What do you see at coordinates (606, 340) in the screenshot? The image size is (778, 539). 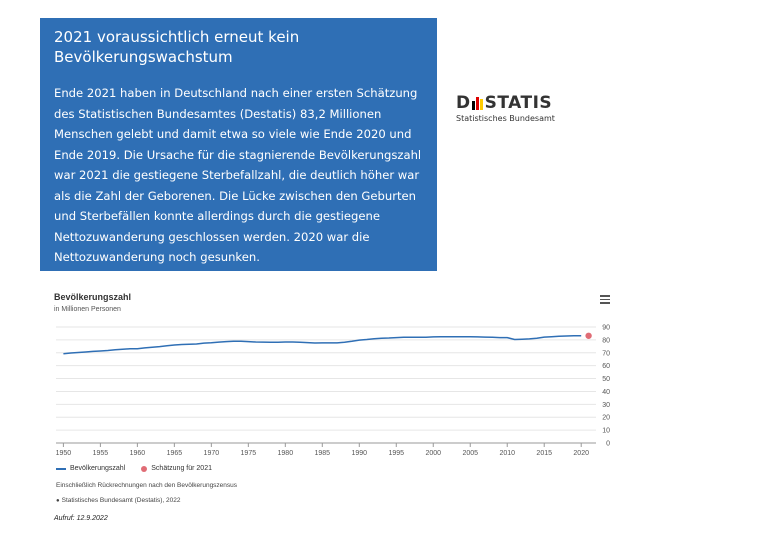 I see `y-tick-label: 80` at bounding box center [606, 340].